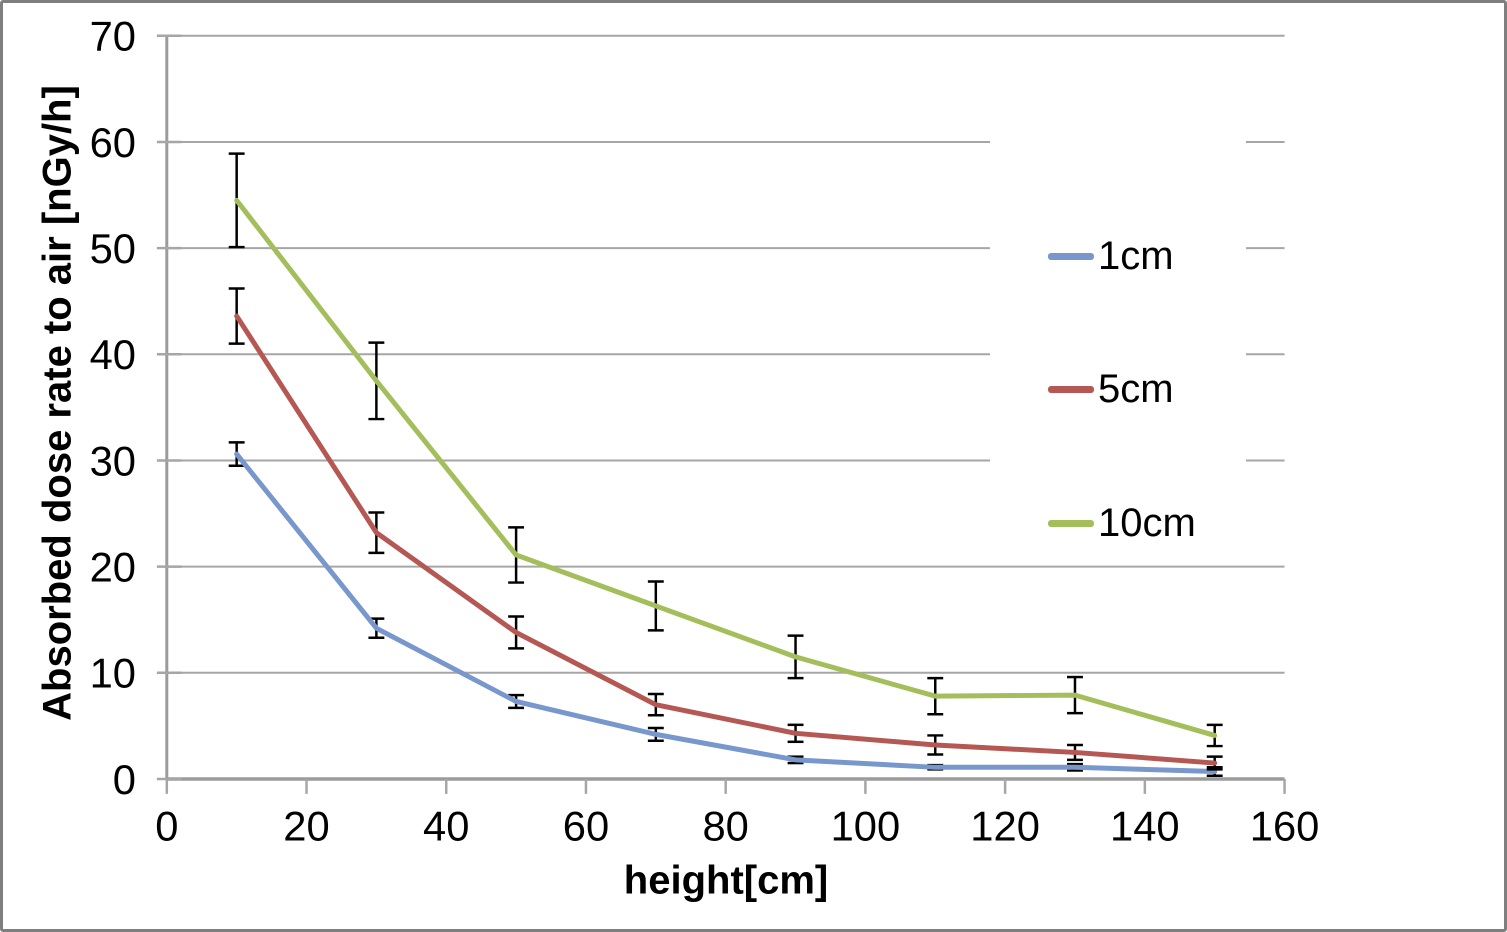 This screenshot has width=1507, height=932. What do you see at coordinates (1136, 255) in the screenshot?
I see `legend-label-1cm: 1cm` at bounding box center [1136, 255].